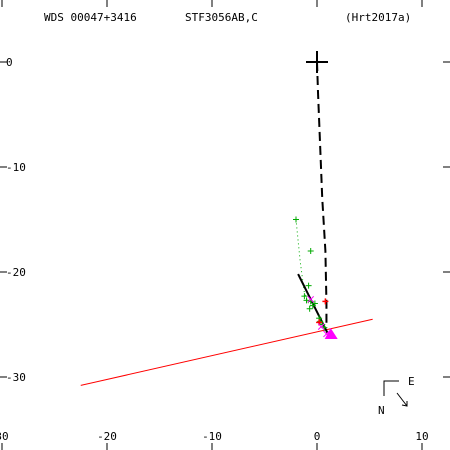 This screenshot has height=450, width=450. I want to click on compass: E N, so click(396, 396).